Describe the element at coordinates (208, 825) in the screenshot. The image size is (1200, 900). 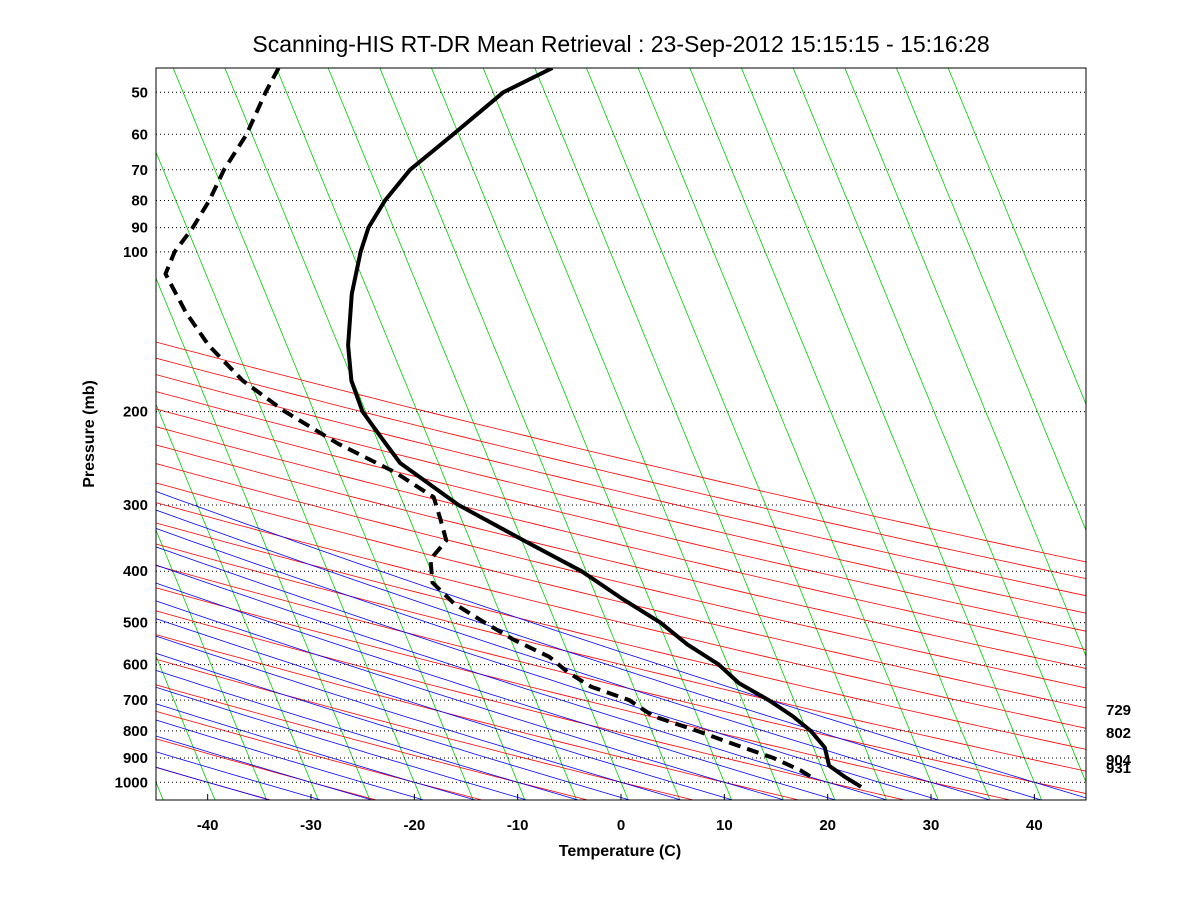
I see `x-tick-label: -40` at that location.